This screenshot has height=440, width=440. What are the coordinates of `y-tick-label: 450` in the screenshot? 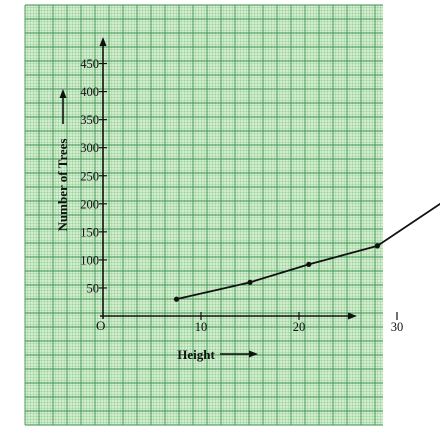 It's located at (89, 64).